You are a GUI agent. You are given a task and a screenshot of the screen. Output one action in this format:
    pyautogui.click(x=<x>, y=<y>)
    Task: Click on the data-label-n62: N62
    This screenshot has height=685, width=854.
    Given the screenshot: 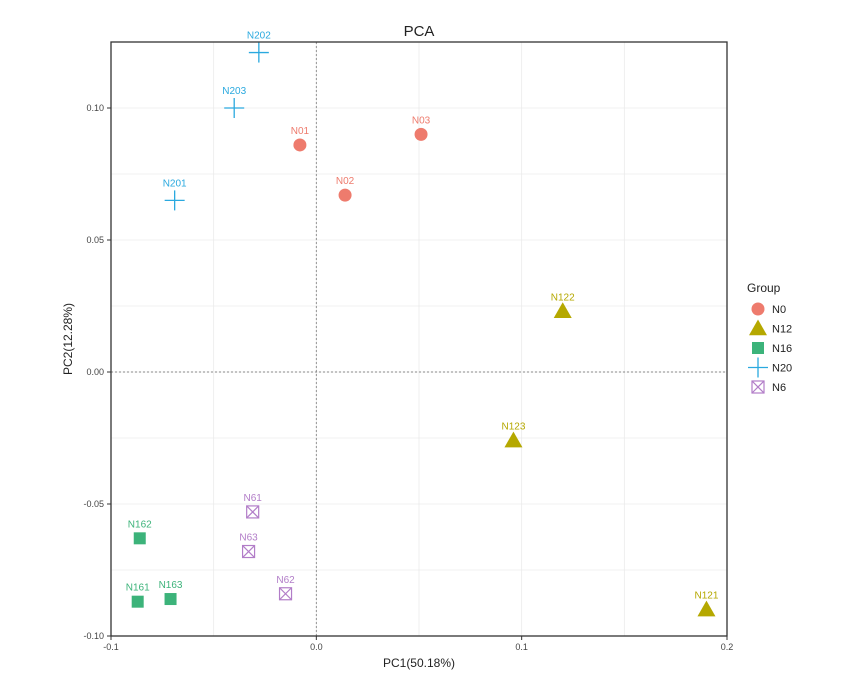 What is the action you would take?
    pyautogui.click(x=285, y=580)
    